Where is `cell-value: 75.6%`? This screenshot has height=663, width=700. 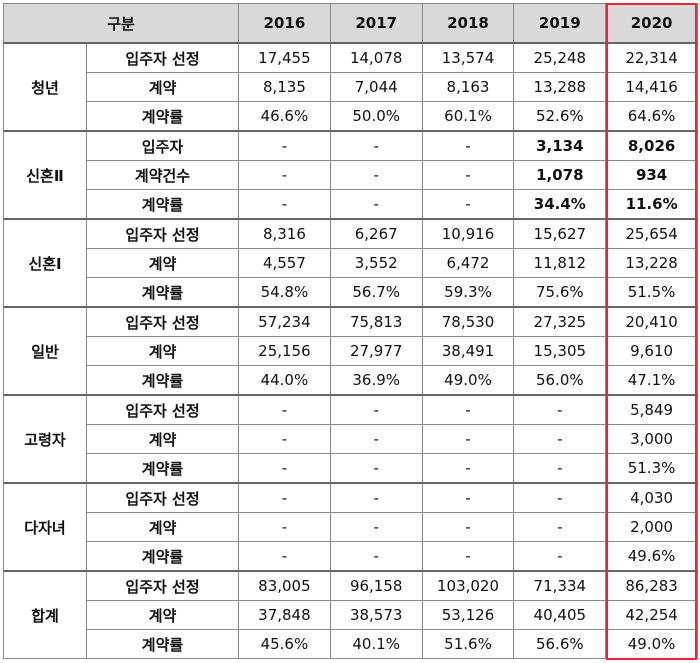 cell-value: 75.6% is located at coordinates (560, 292).